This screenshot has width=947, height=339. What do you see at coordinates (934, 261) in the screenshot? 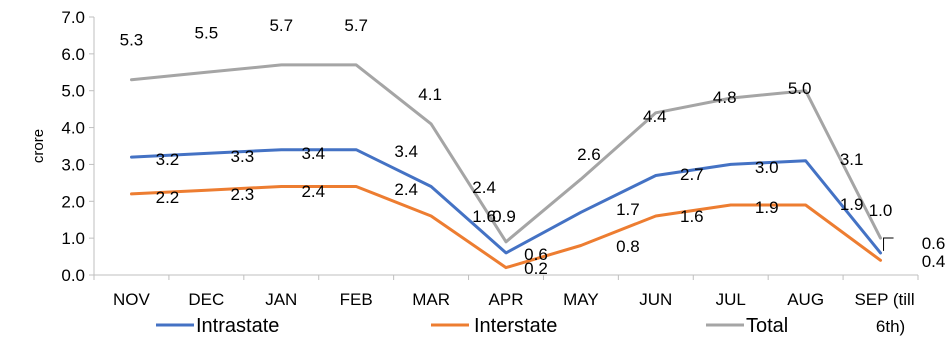
I see `data-label-interstate: 0.4` at bounding box center [934, 261].